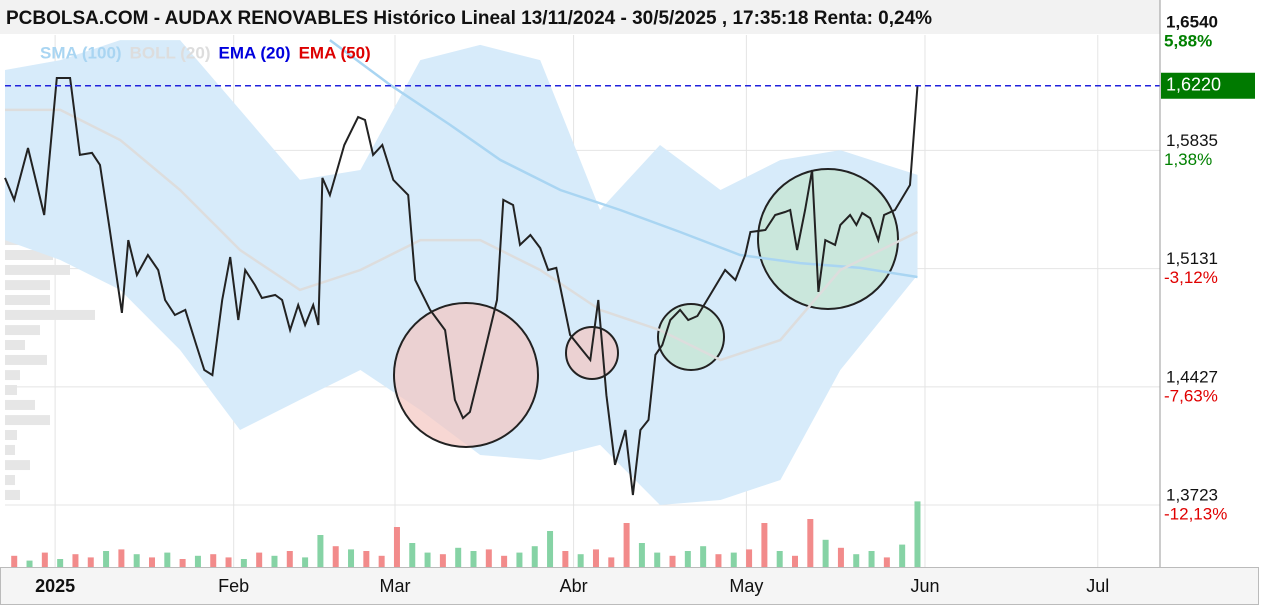 The image size is (1264, 613). Describe the element at coordinates (1193, 84) in the screenshot. I see `last-price-label: 1,6220` at that location.